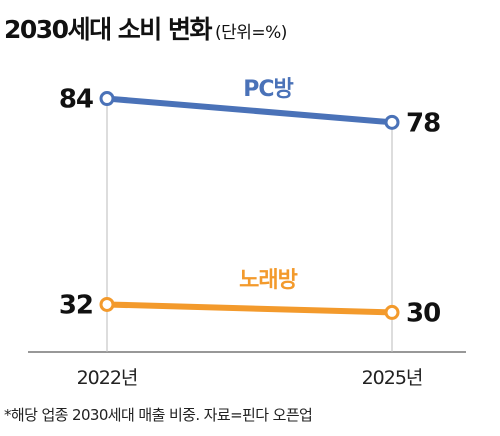 This screenshot has height=436, width=500. Describe the element at coordinates (423, 123) in the screenshot. I see `data-label: 78` at that location.